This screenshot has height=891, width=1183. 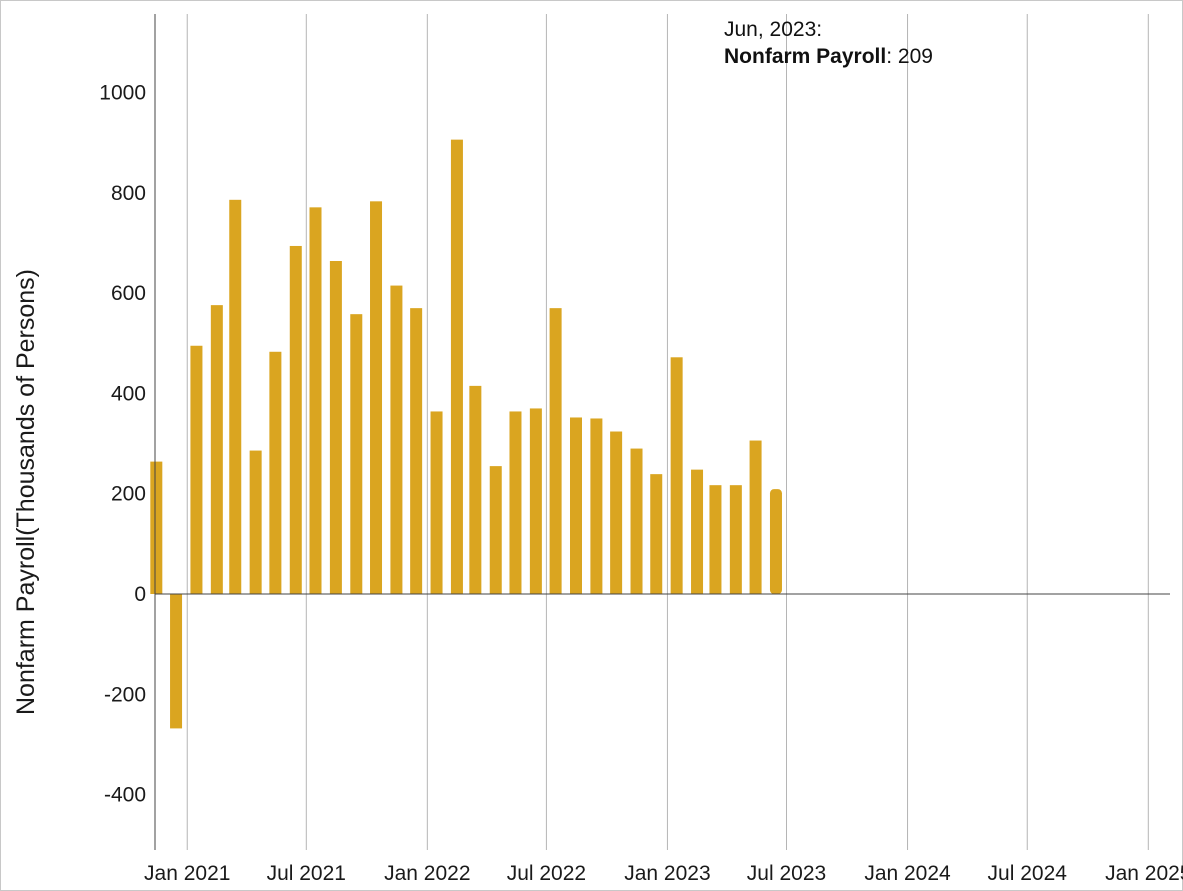 I want to click on y-tick-label: 600, so click(x=128, y=293).